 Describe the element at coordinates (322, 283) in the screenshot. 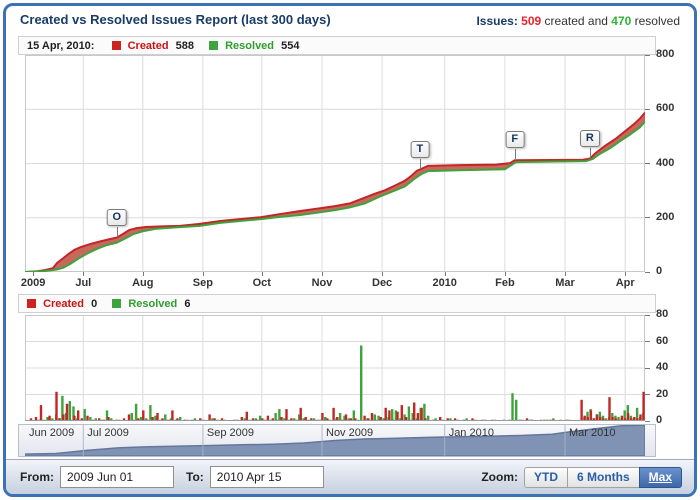

I see `x-axis-label: Nov` at that location.